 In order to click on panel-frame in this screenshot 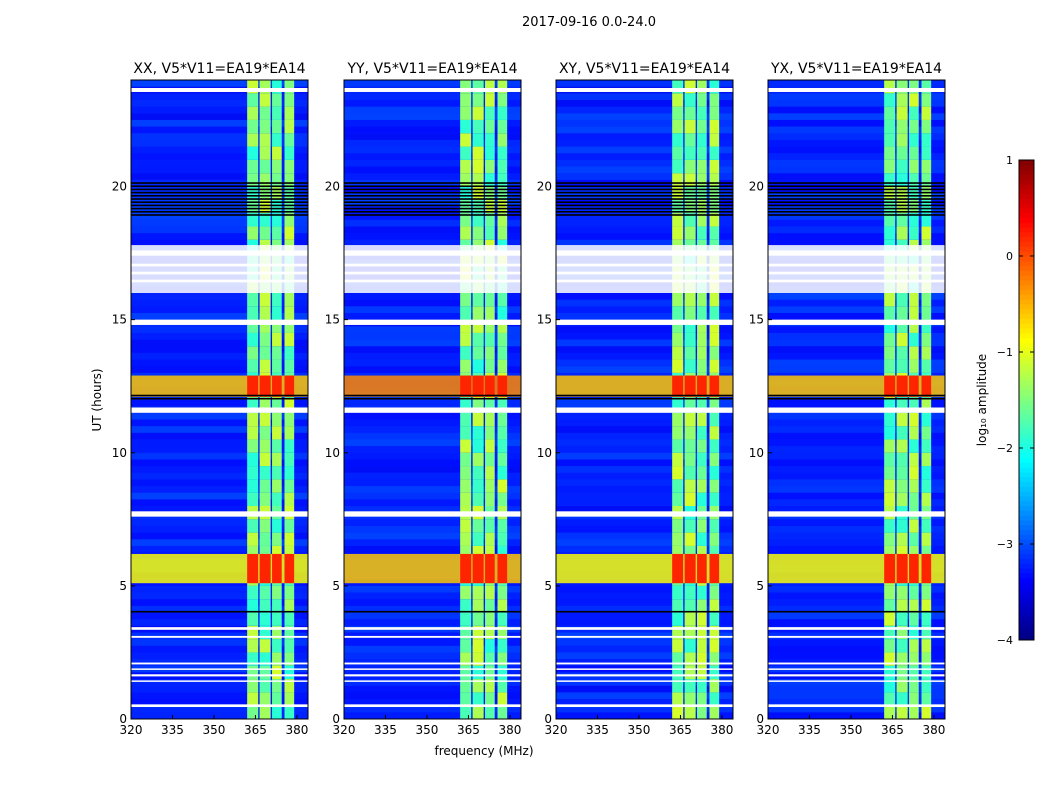, I will do `click(219, 399)`.